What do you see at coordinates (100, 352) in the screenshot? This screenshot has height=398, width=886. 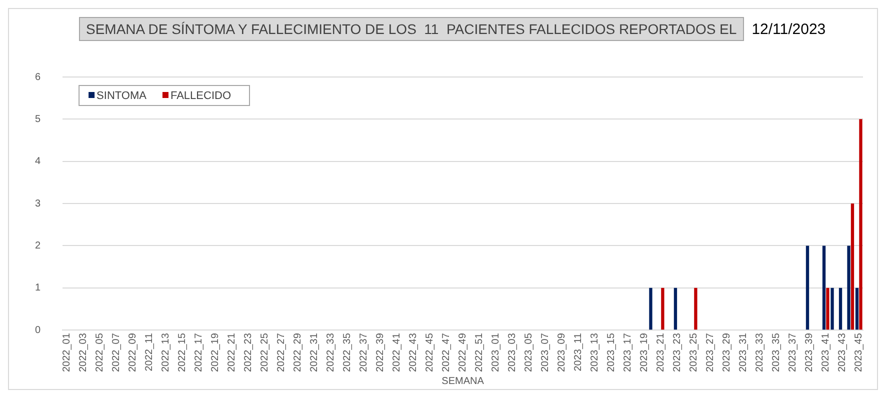 I see `x-tick-label: 2022_05` at bounding box center [100, 352].